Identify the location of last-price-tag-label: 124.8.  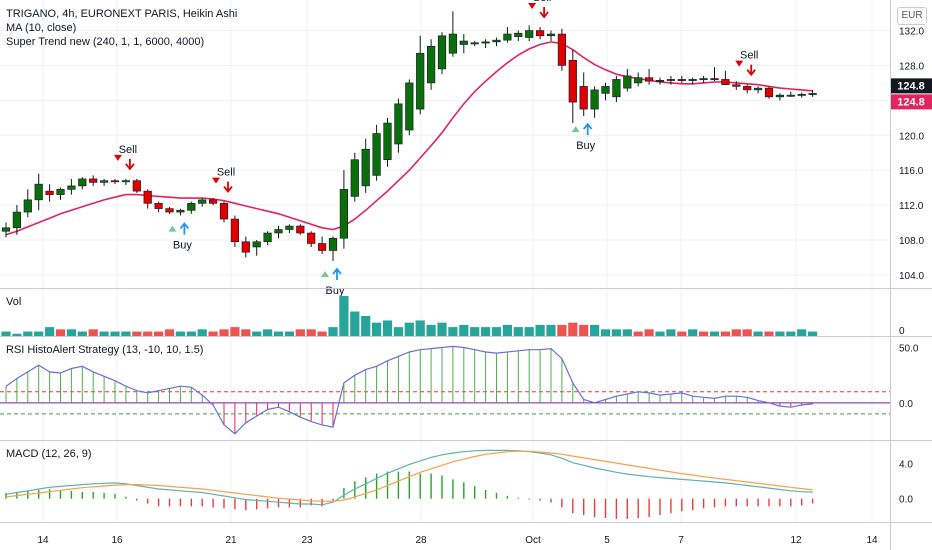
(911, 86).